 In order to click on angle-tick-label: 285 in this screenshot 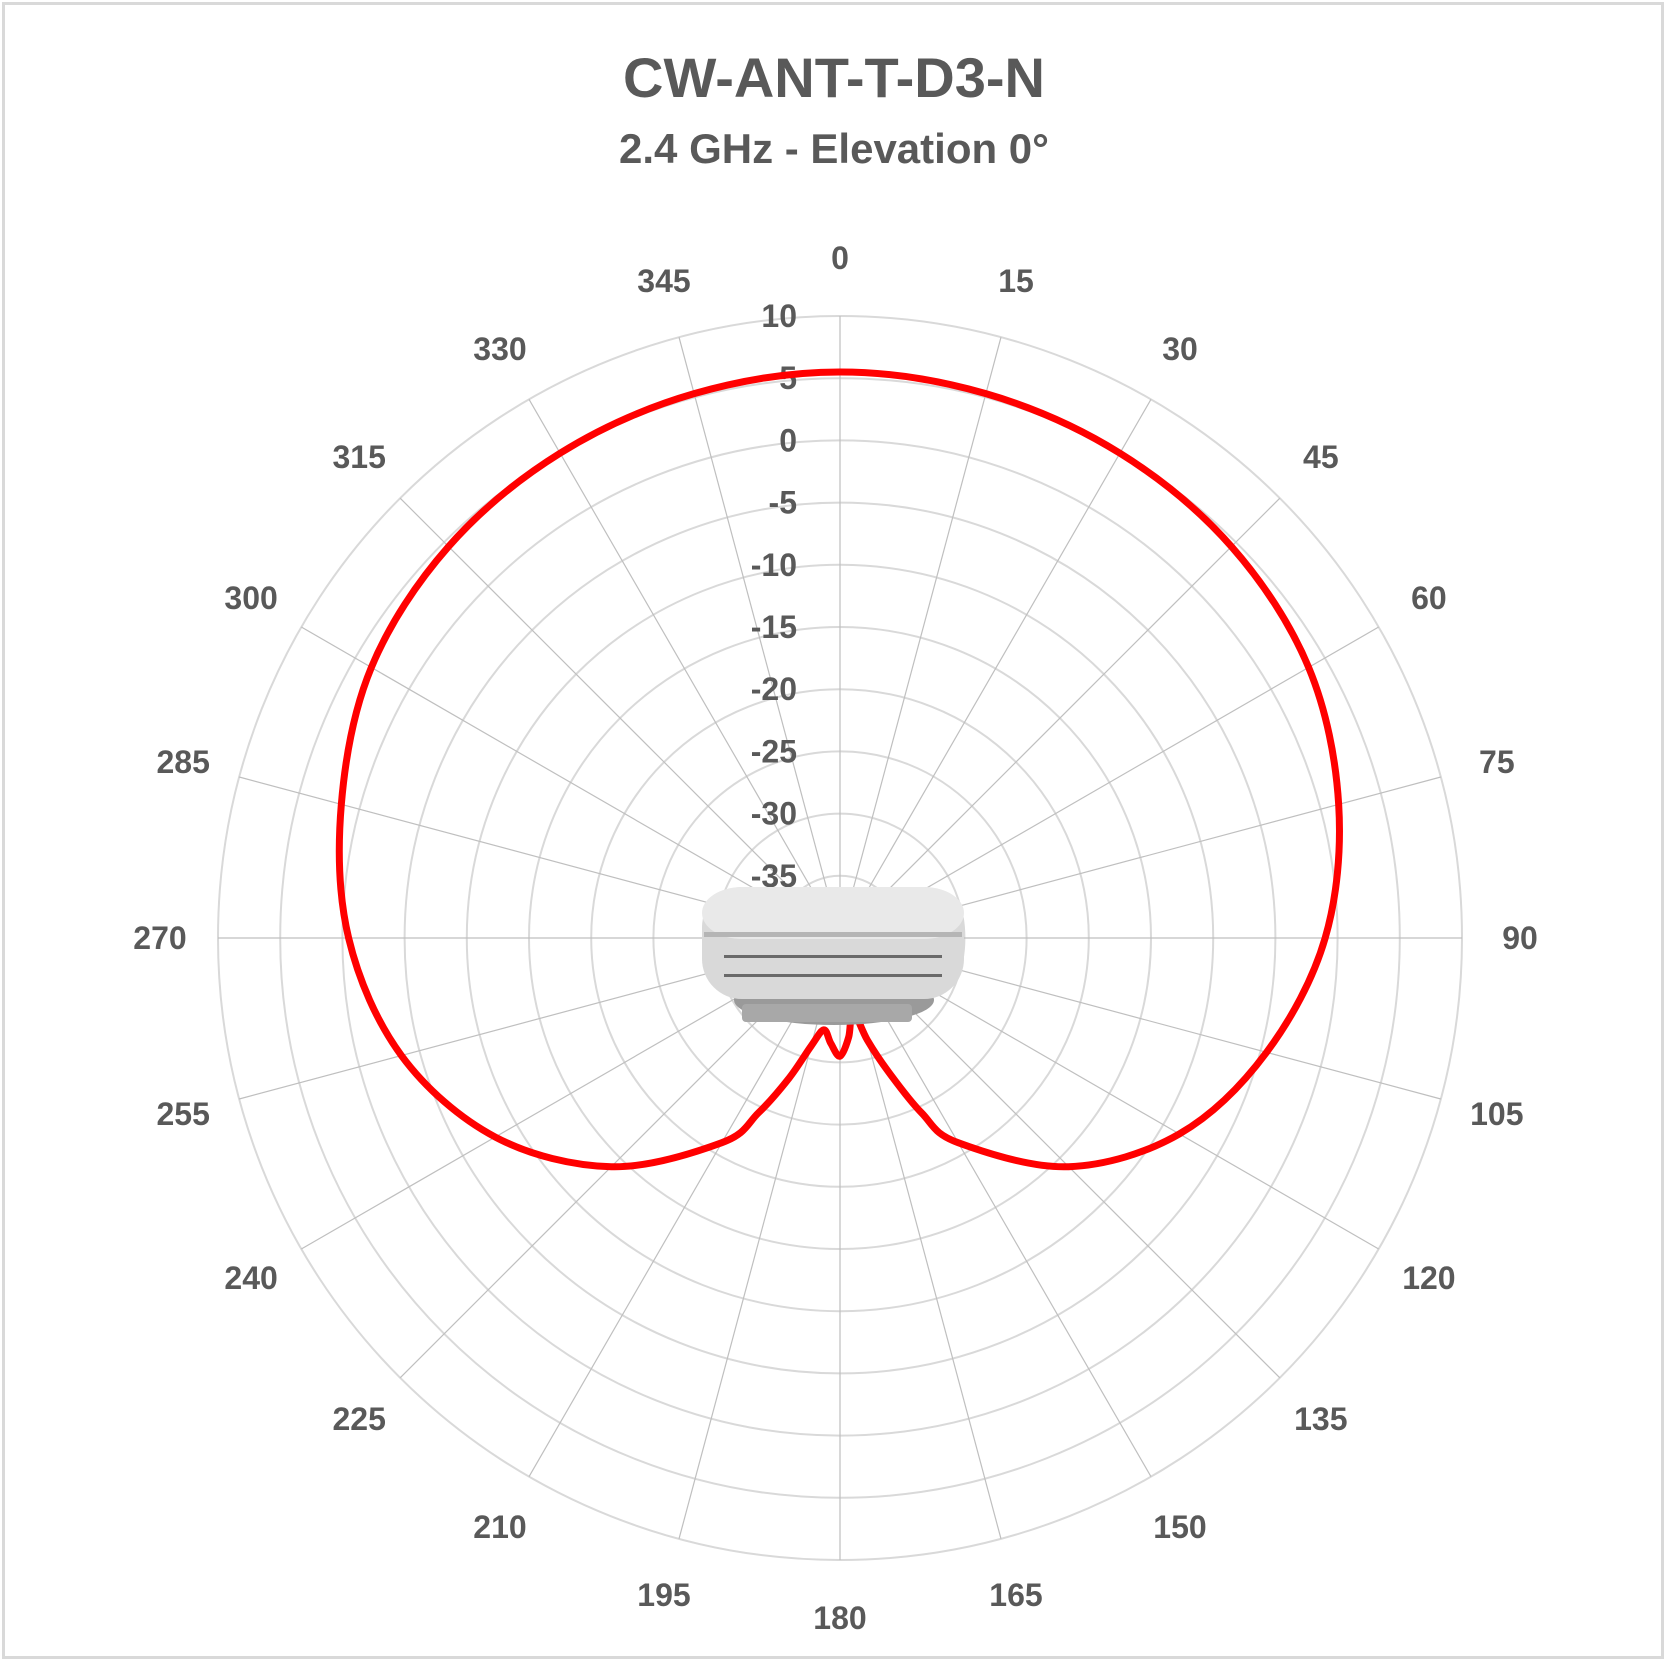, I will do `click(182, 762)`.